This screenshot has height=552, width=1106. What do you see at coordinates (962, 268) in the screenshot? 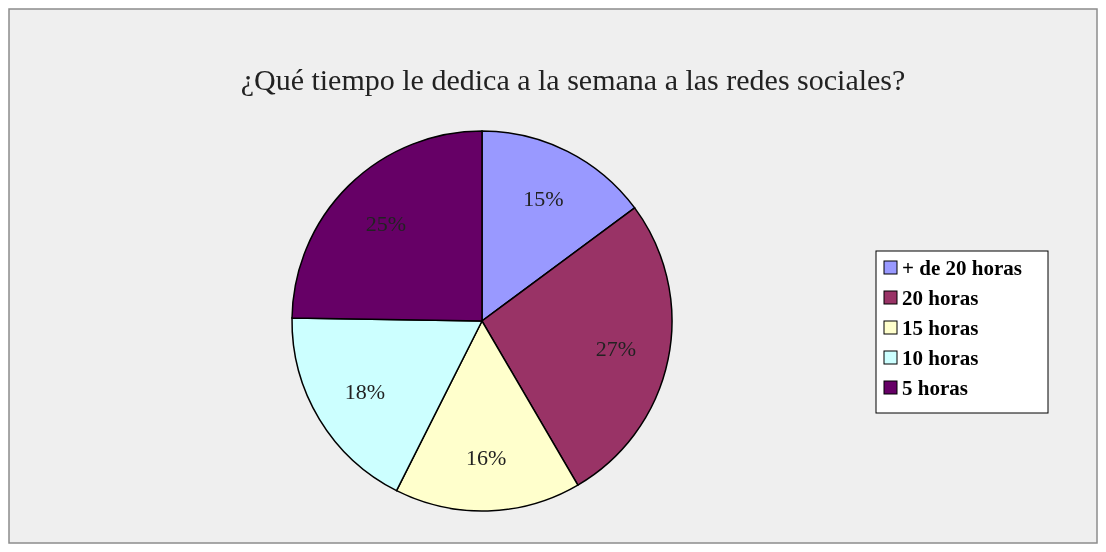
I see `legend-label: + de 20 horas` at bounding box center [962, 268].